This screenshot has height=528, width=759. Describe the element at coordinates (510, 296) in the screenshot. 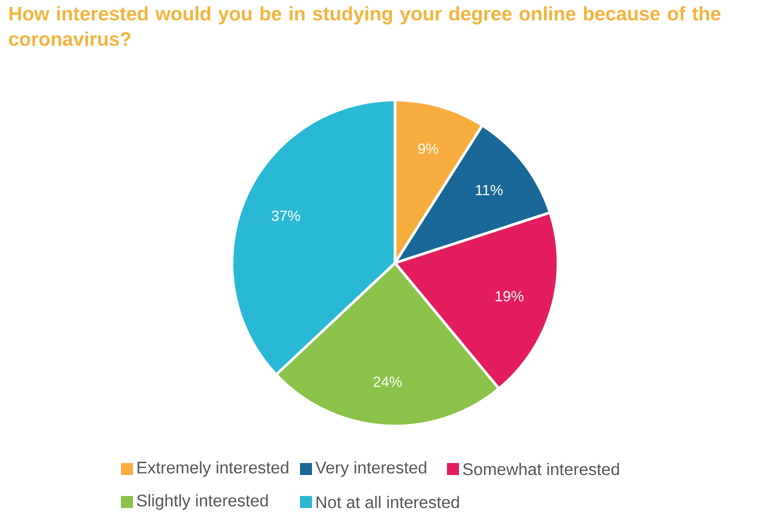

I see `data-label: 19%` at that location.